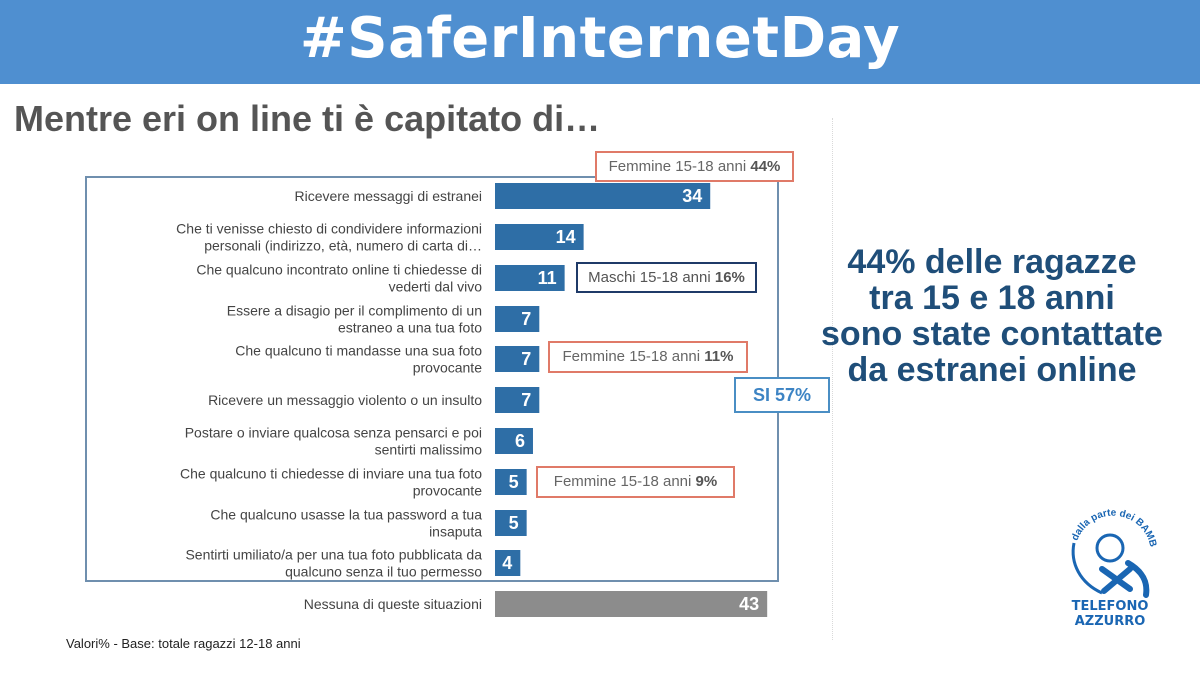 This screenshot has height=675, width=1200. I want to click on category-label: Ricevere messaggi di estranei, so click(388, 196).